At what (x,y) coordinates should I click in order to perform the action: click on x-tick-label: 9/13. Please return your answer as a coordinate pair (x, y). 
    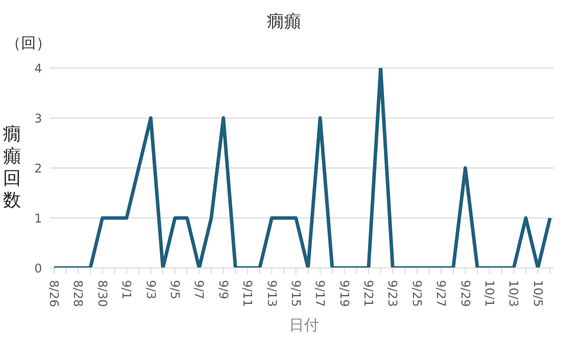
    Looking at the image, I should click on (271, 293).